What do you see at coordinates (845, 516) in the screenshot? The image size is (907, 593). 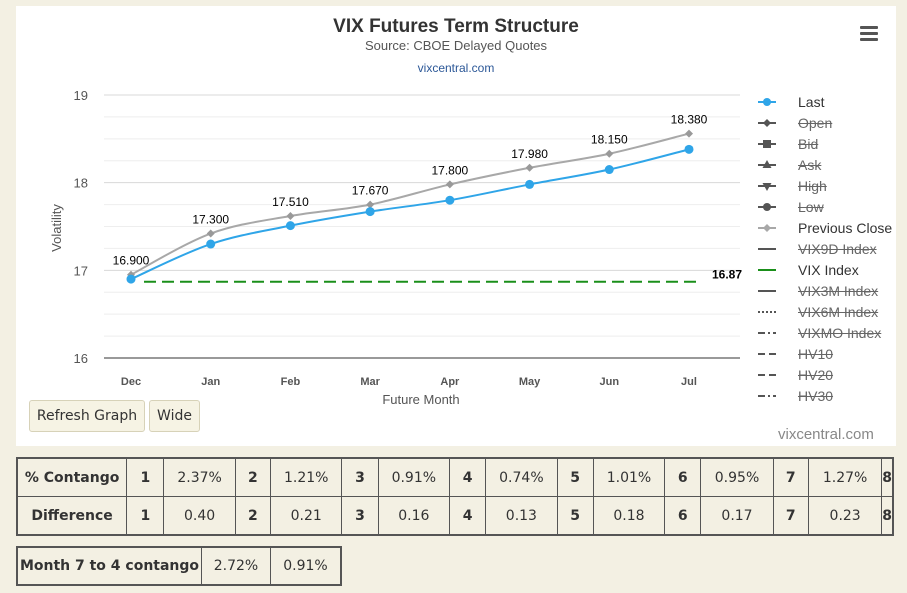 I see `difference-value-7: 0.23` at bounding box center [845, 516].